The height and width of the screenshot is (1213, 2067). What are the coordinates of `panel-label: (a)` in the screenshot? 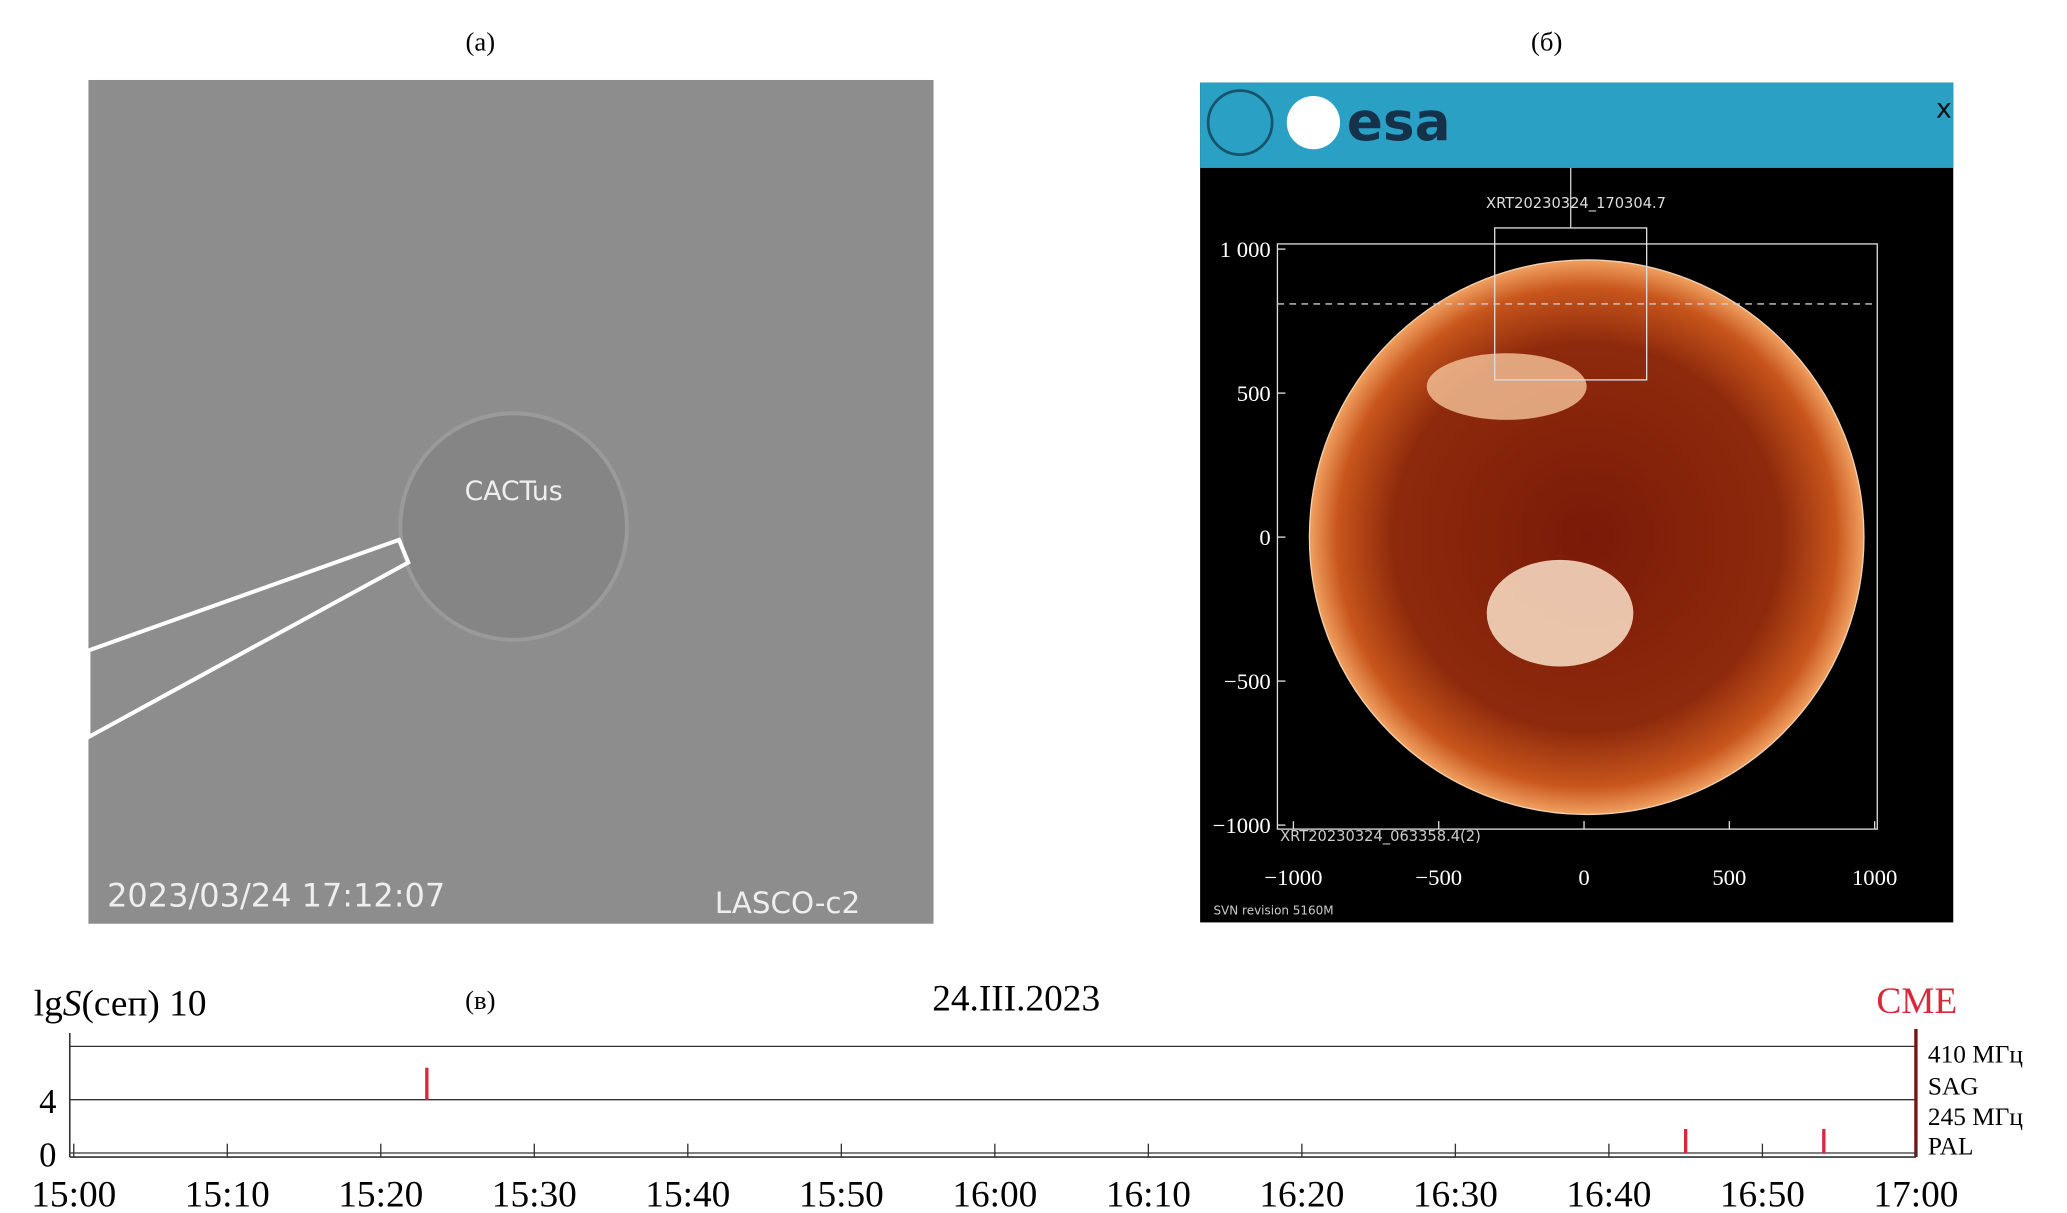 It's located at (481, 42).